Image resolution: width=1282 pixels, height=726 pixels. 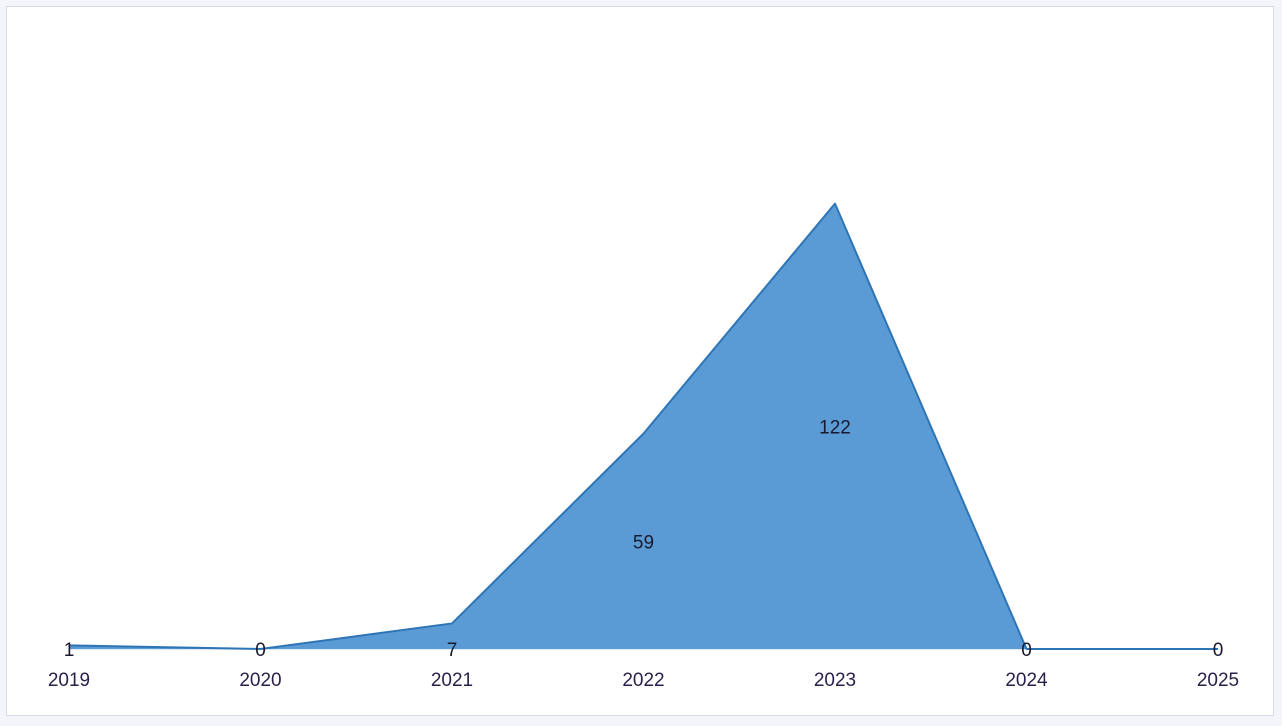 What do you see at coordinates (69, 650) in the screenshot?
I see `data-label-2019: 1` at bounding box center [69, 650].